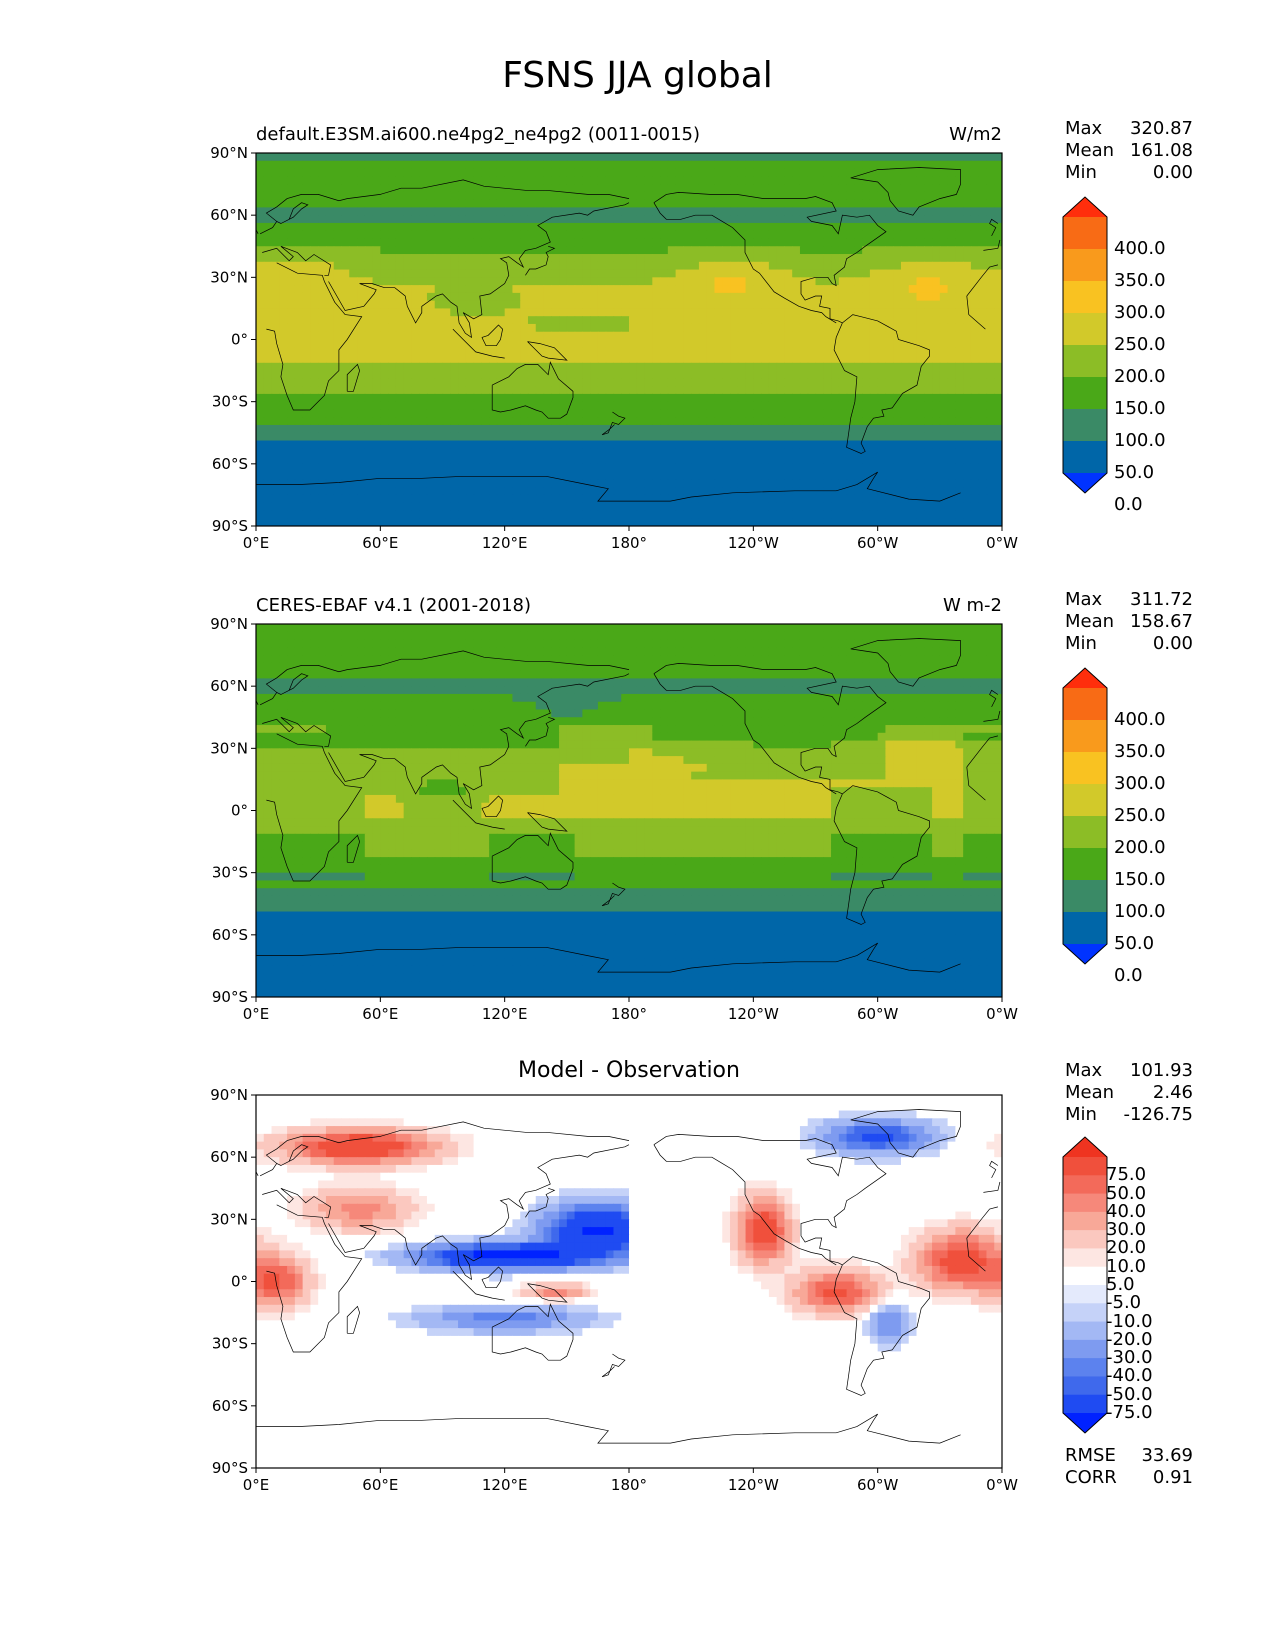 Image resolution: width=1275 pixels, height=1650 pixels. What do you see at coordinates (1129, 1070) in the screenshot?
I see `stat-max-row: Max 101.93` at bounding box center [1129, 1070].